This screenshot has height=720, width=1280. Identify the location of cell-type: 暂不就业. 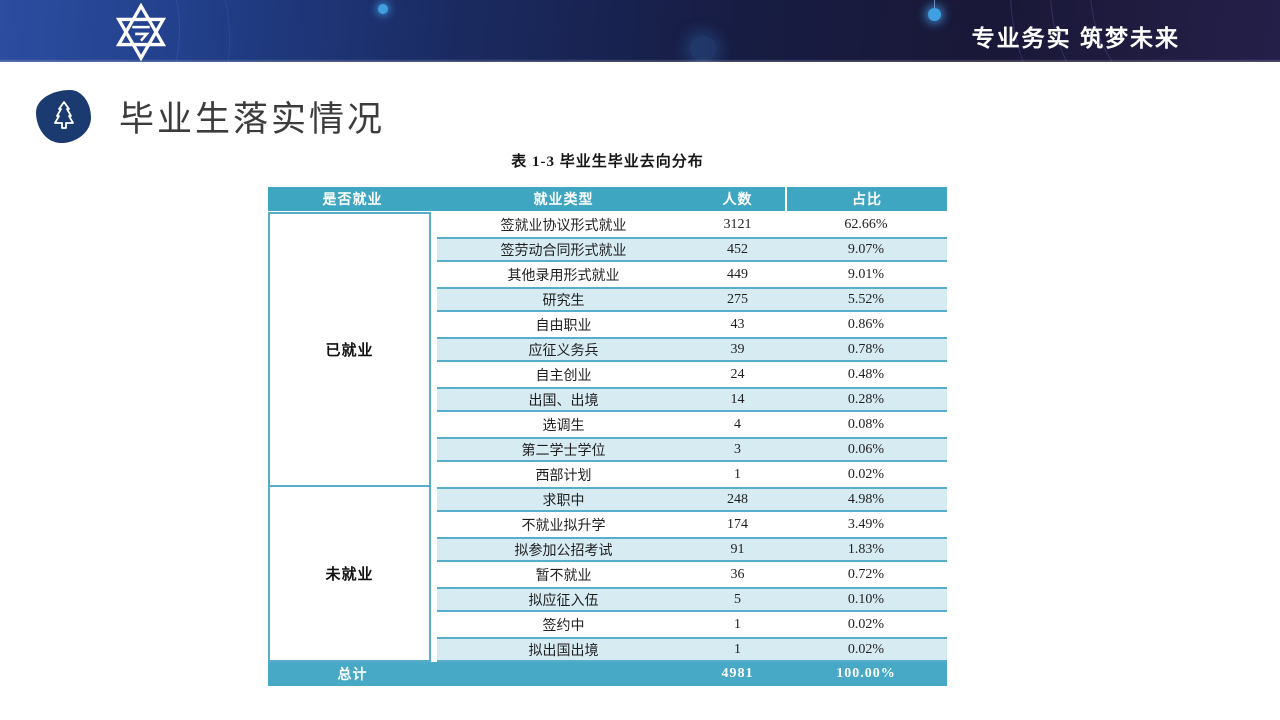
(563, 576).